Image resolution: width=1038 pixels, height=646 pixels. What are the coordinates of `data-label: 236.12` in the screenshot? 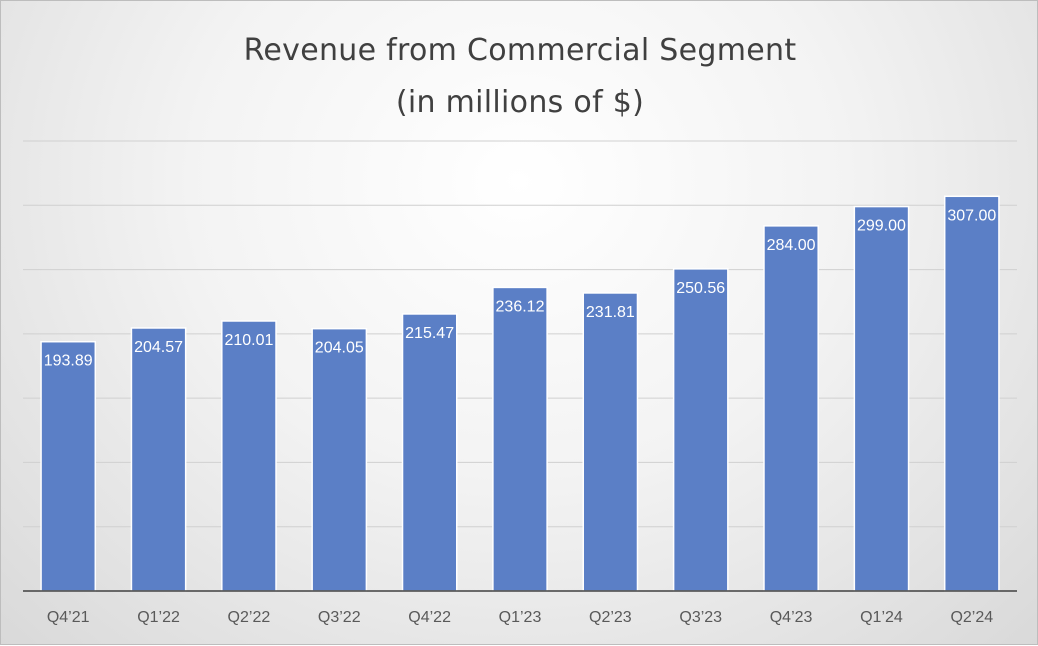 It's located at (520, 306).